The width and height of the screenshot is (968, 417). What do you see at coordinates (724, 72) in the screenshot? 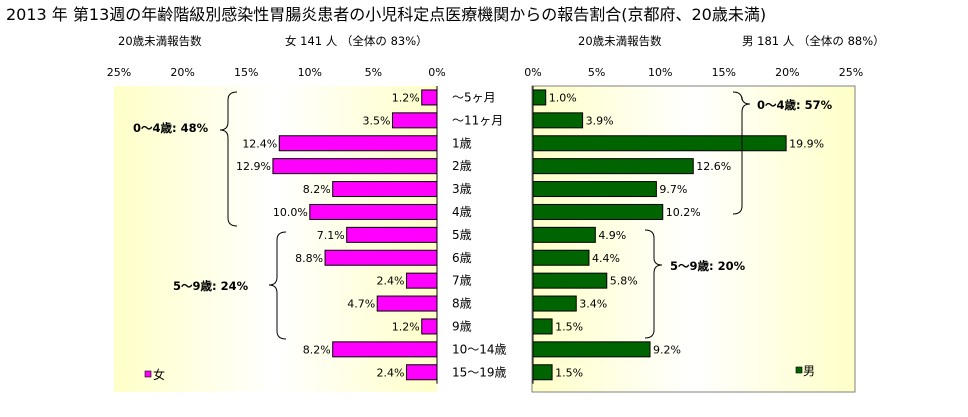
I see `male-x-tick-label: 15%` at bounding box center [724, 72].